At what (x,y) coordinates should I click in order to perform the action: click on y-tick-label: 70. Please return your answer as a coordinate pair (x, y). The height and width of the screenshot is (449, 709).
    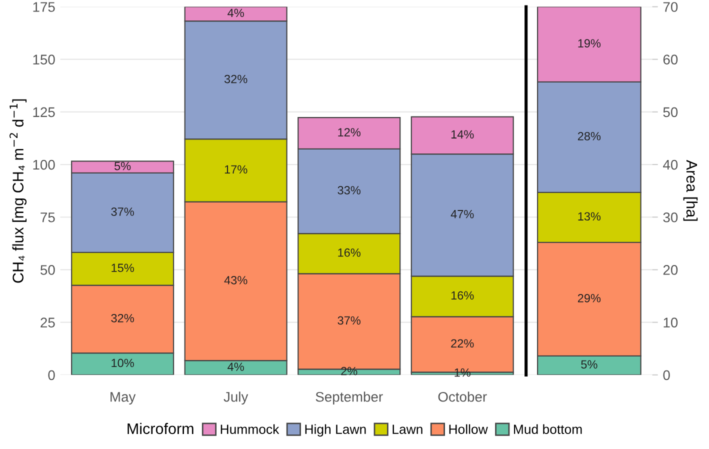
    Looking at the image, I should click on (670, 7).